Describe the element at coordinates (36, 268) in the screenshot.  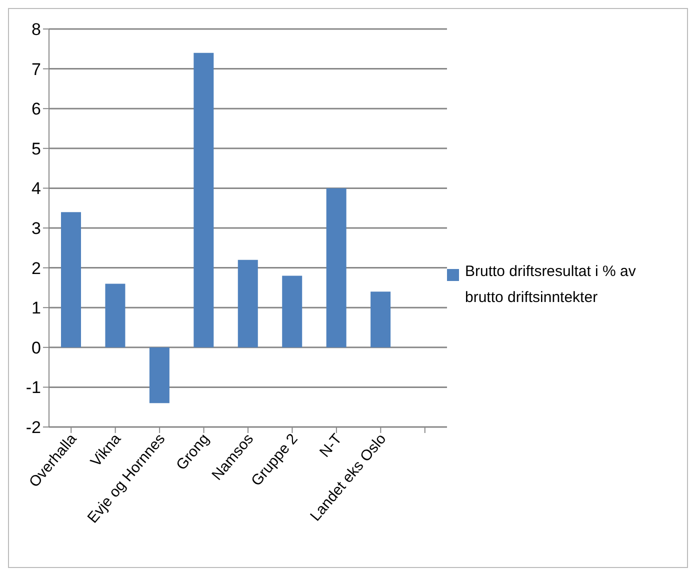
I see `y-tick-label: 2` at that location.